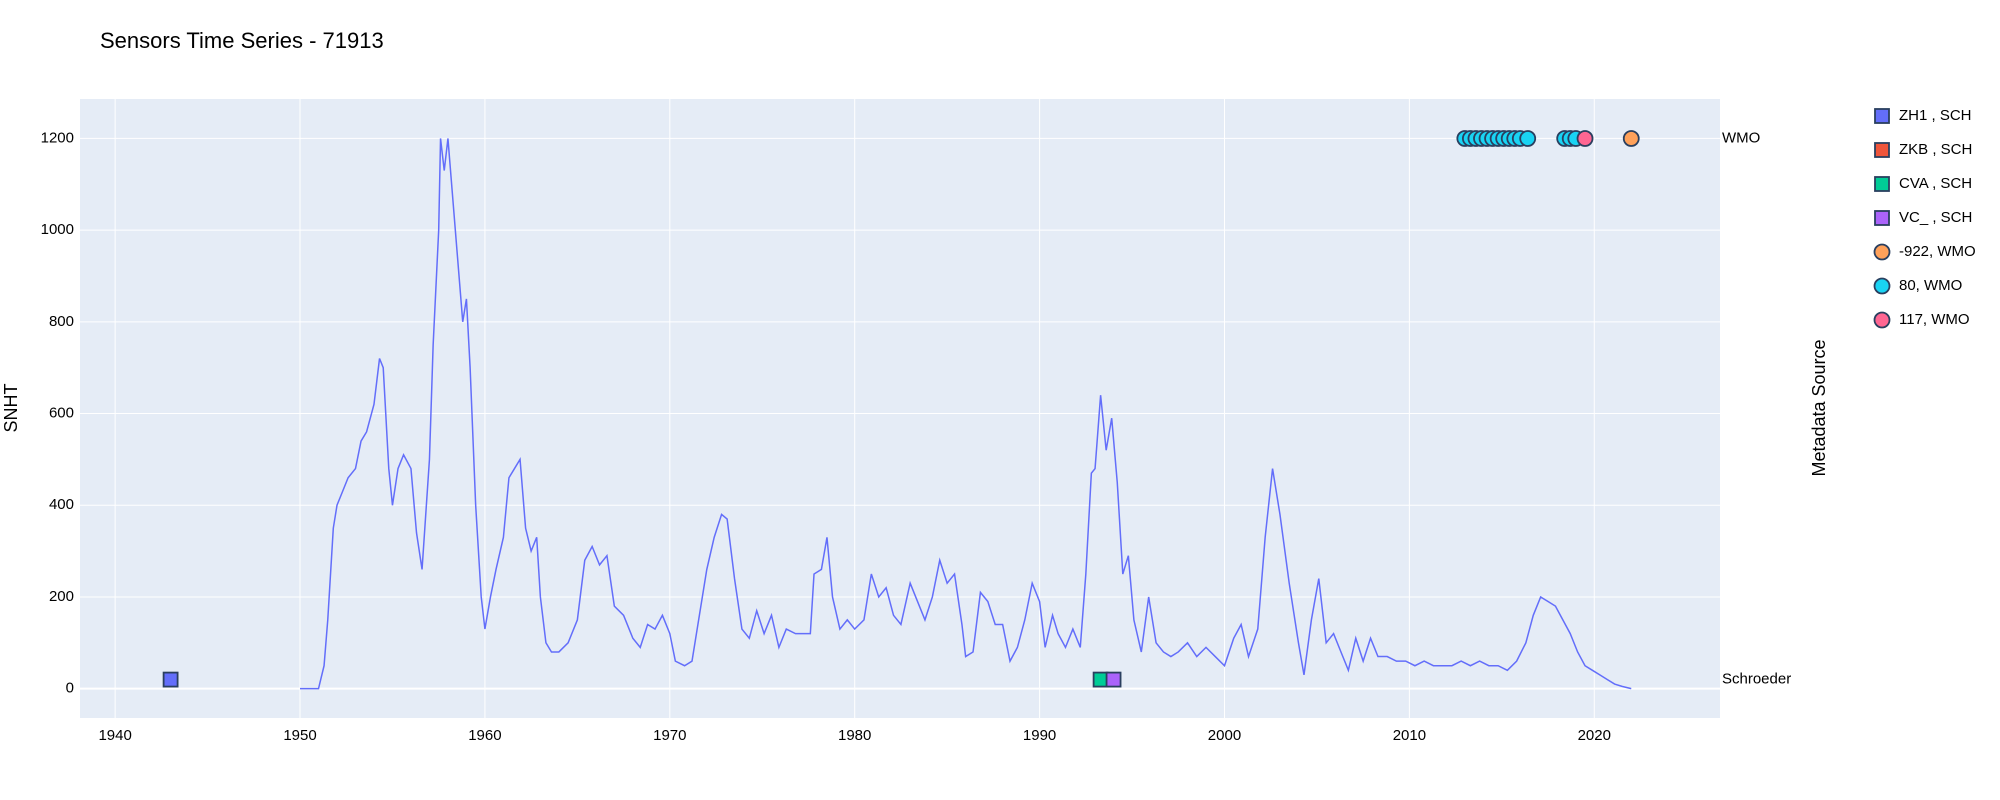 Image resolution: width=2000 pixels, height=800 pixels. What do you see at coordinates (61, 413) in the screenshot?
I see `y-tick-label: 600` at bounding box center [61, 413].